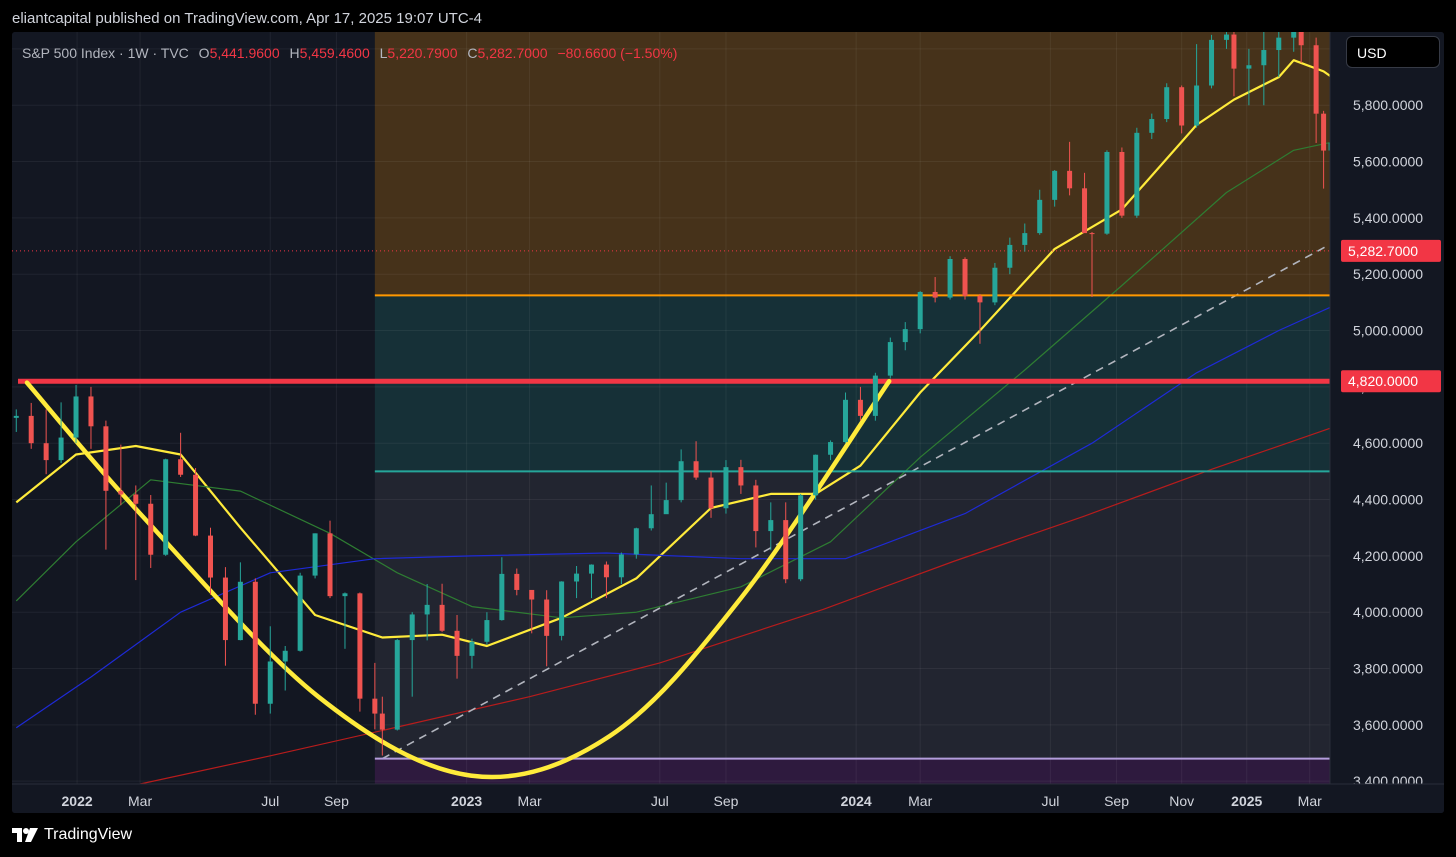 The height and width of the screenshot is (857, 1456). What do you see at coordinates (1388, 274) in the screenshot?
I see `y-tick-label: 5,200.0000` at bounding box center [1388, 274].